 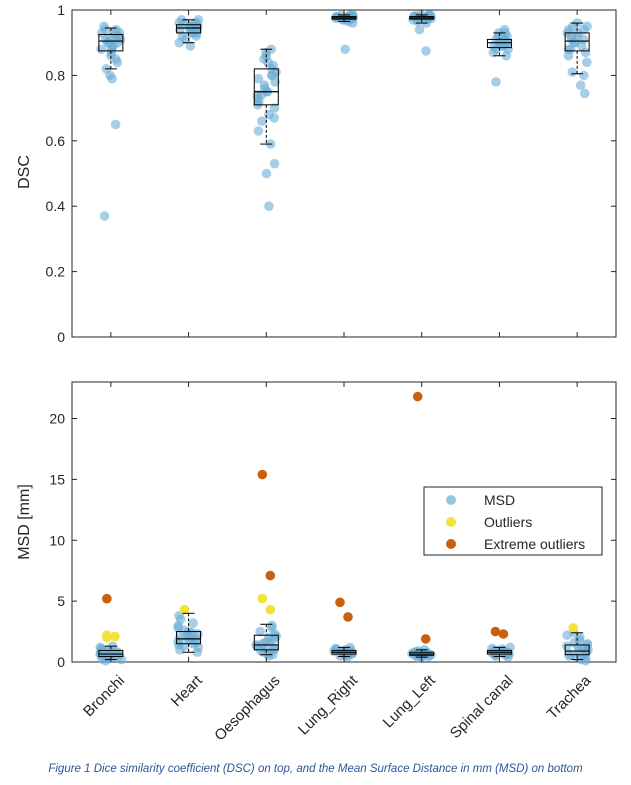 I want to click on legend-marker-outliers, so click(x=451, y=522).